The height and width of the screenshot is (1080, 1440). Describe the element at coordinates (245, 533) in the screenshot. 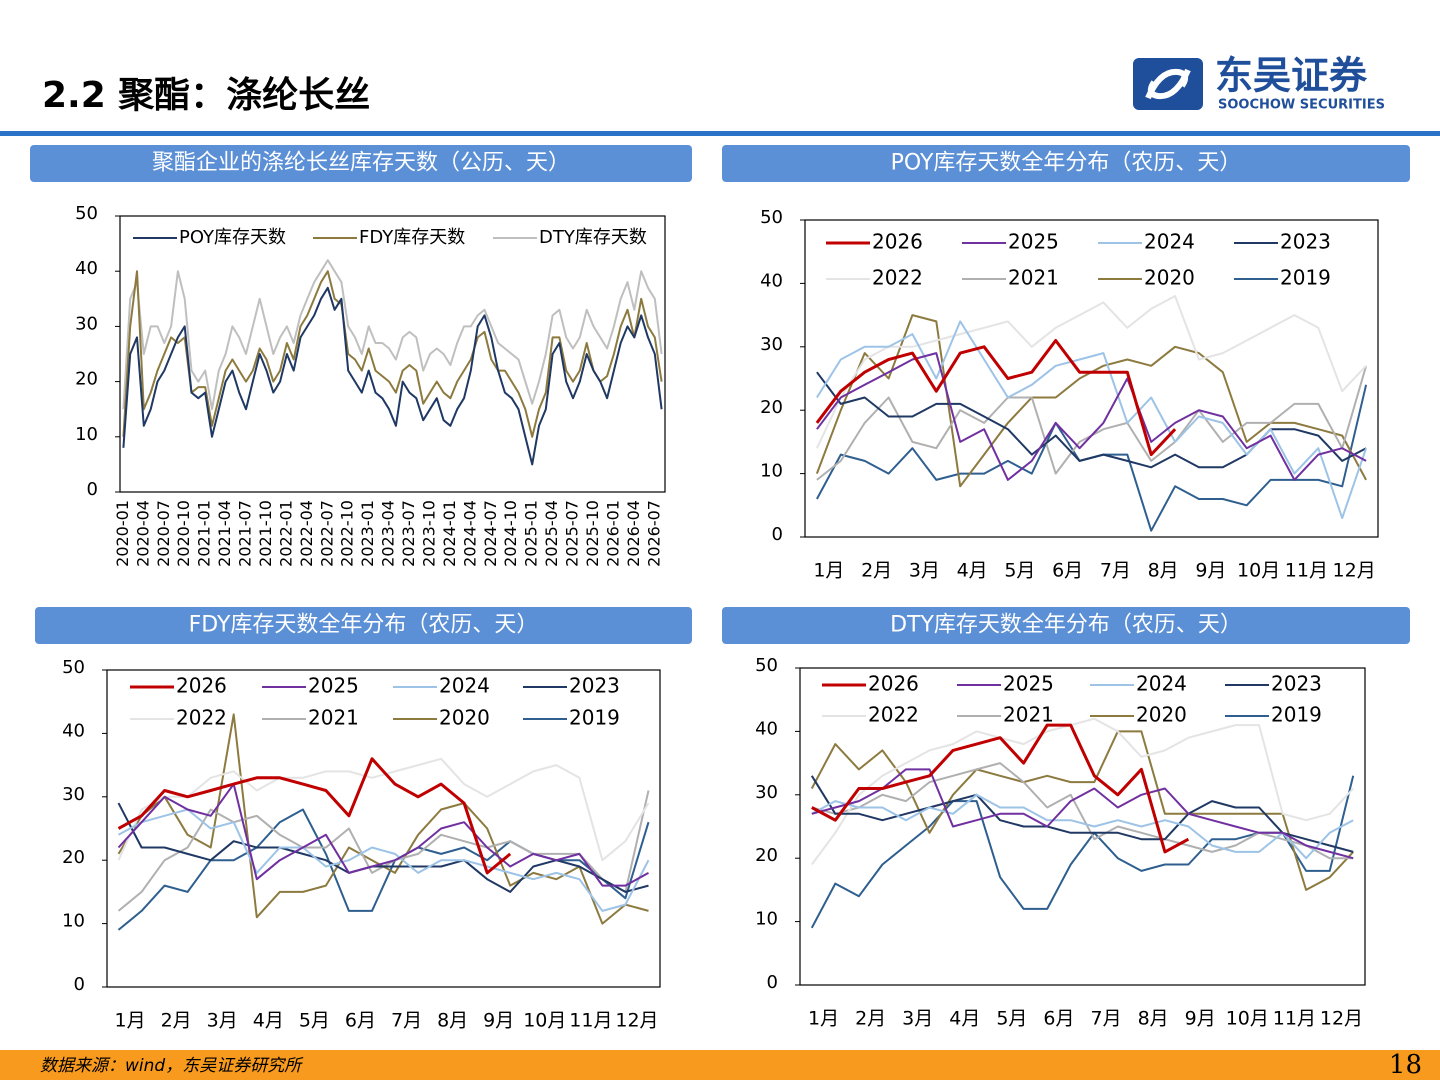

I see `x-tick-label: 2021-07` at that location.